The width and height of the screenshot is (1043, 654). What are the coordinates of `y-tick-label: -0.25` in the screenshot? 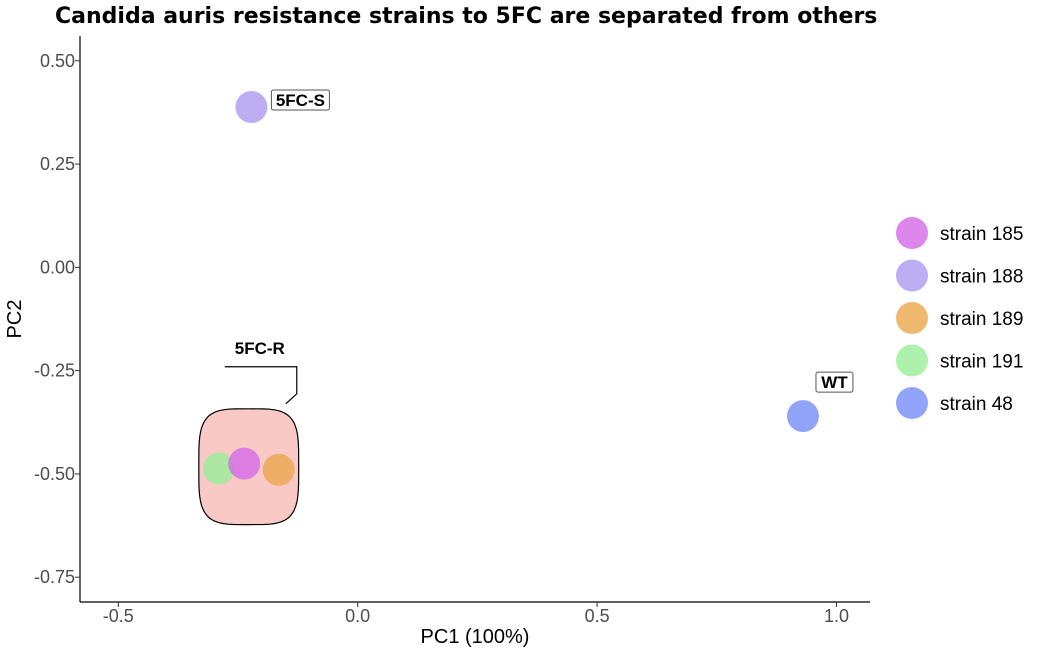 It's located at (54, 371).